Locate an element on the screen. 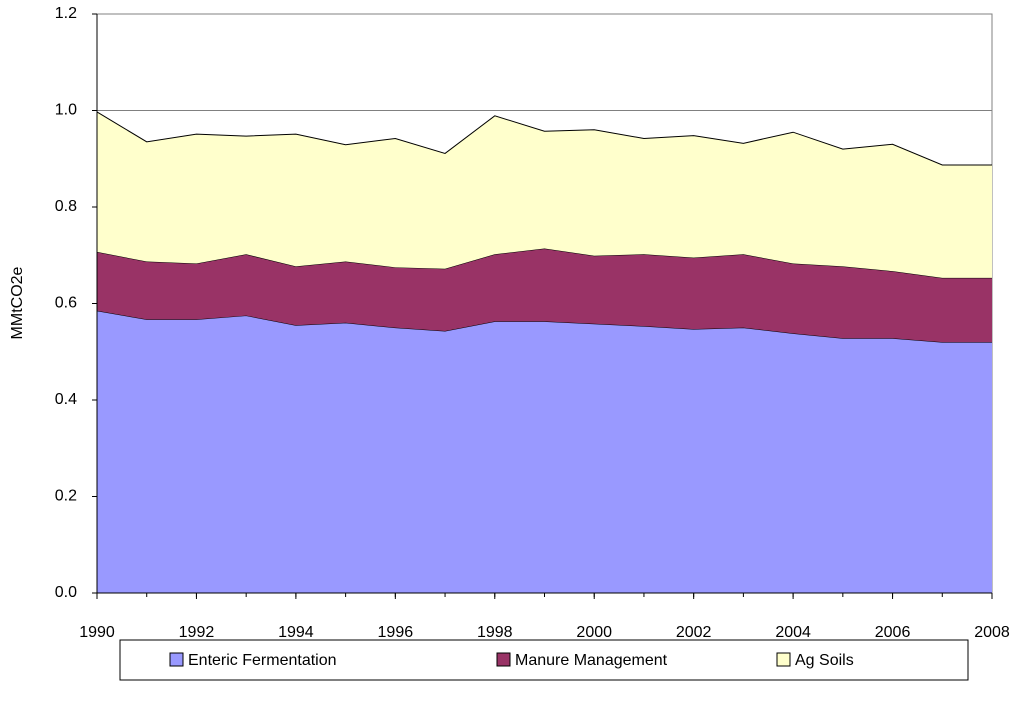 The image size is (1018, 709). y-tick-label: 0.4 is located at coordinates (66, 399).